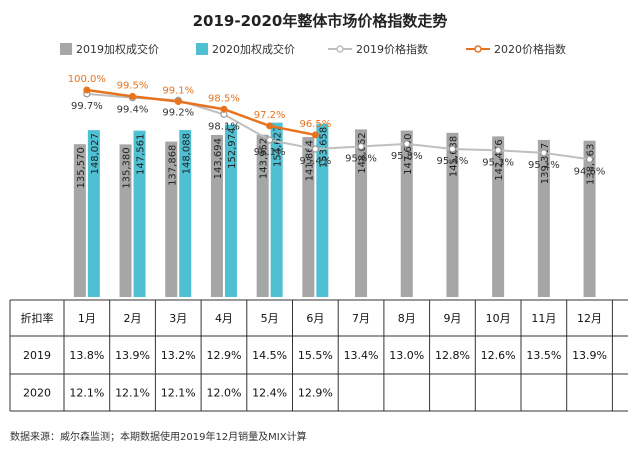 Image resolution: width=640 pixels, height=451 pixels. I want to click on table-cell-2019-1: 13.9%, so click(132, 355).